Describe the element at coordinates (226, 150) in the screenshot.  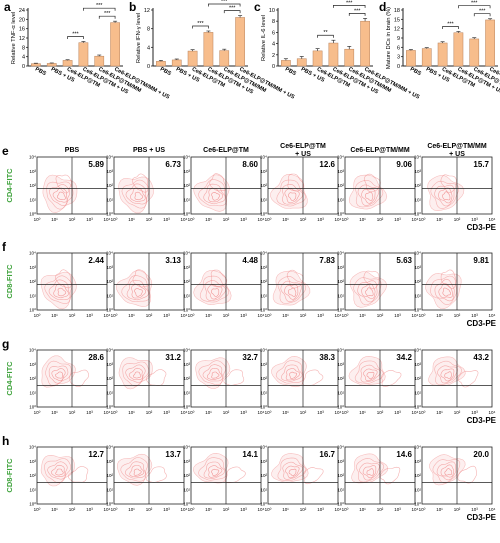
I see `column-header: Ce6-ELP@TM` at that location.